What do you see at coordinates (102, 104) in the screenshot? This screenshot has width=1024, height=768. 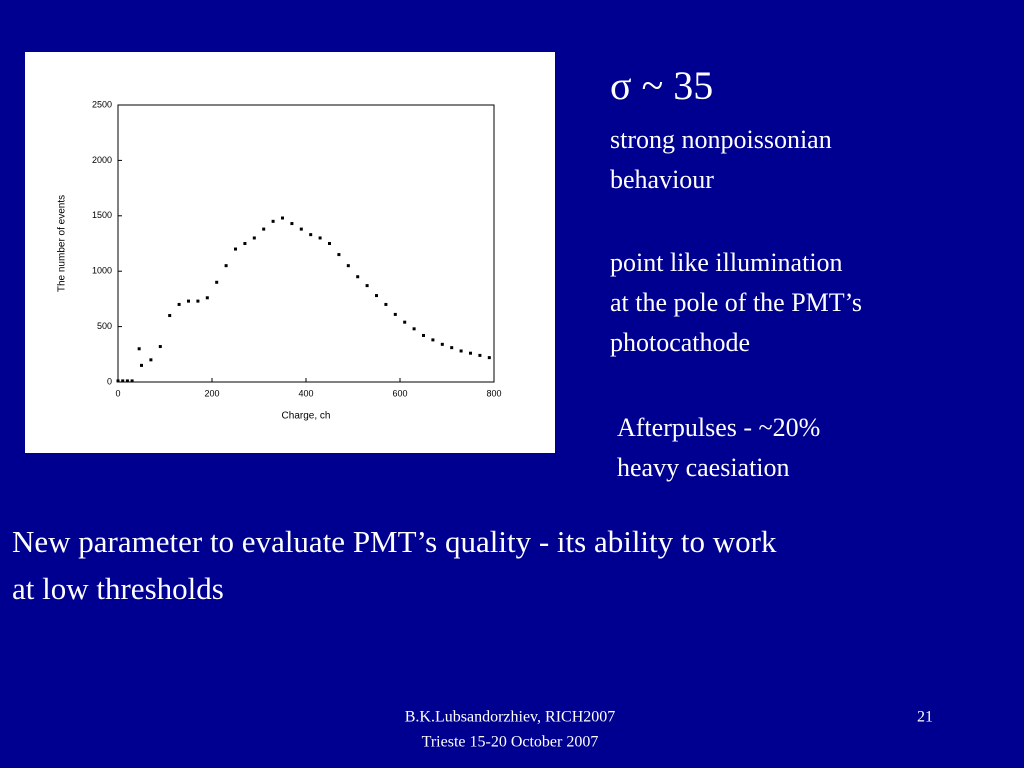 I see `y-tick-label: 2500` at bounding box center [102, 104].